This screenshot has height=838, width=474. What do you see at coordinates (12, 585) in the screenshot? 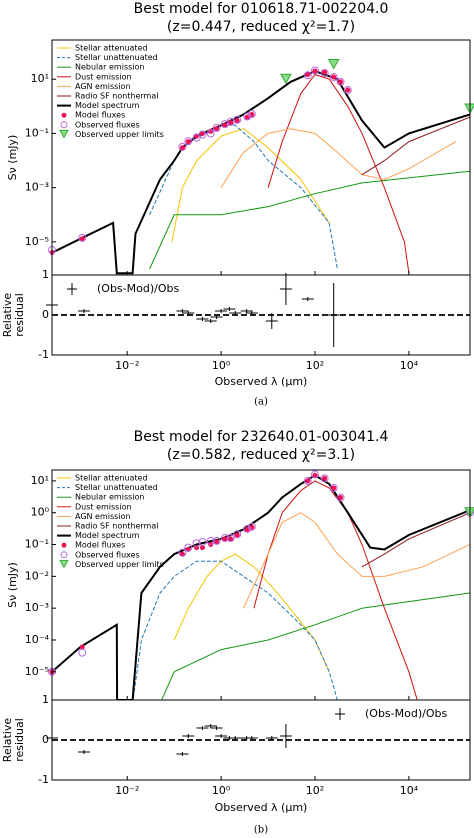
I see `y-axis-label: Sν (mJy)` at bounding box center [12, 585].